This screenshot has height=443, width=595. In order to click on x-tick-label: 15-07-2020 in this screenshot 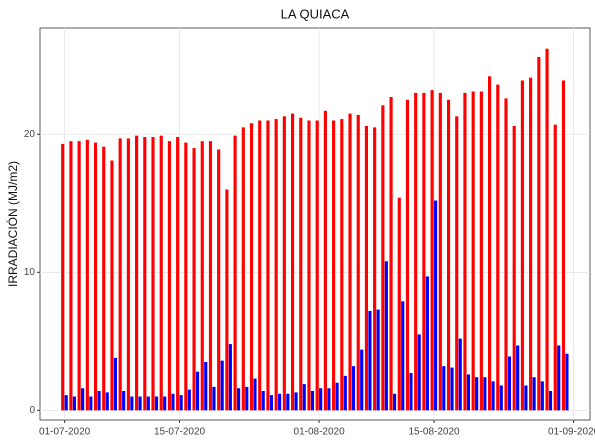, I will do `click(180, 432)`.